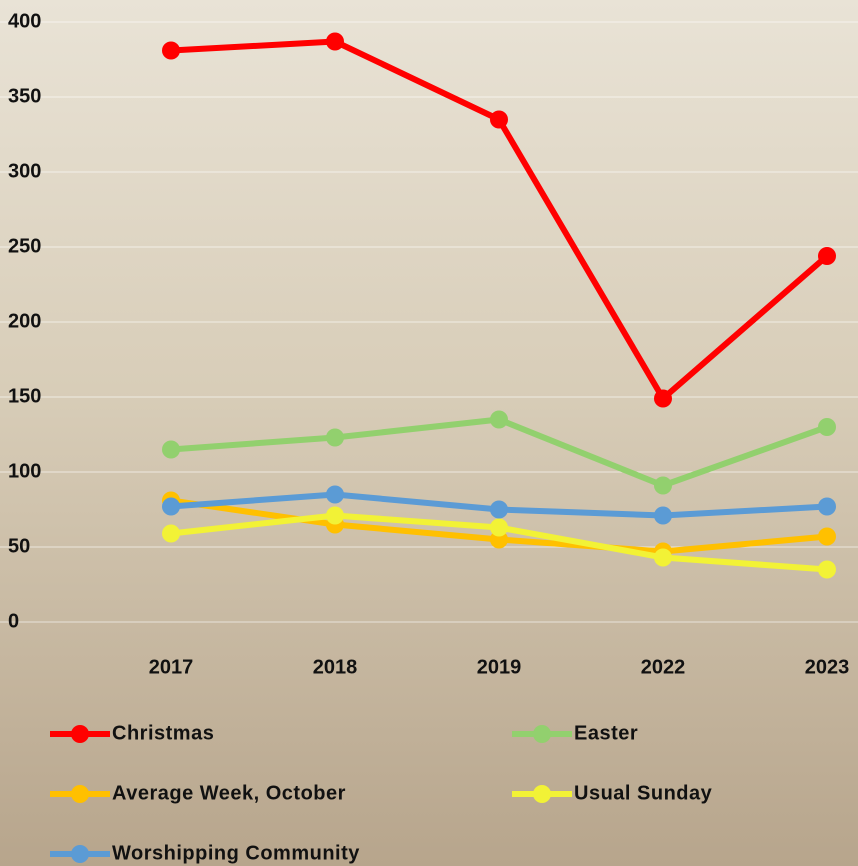 The height and width of the screenshot is (866, 858). What do you see at coordinates (229, 793) in the screenshot?
I see `legend-label: Average Week, October` at bounding box center [229, 793].